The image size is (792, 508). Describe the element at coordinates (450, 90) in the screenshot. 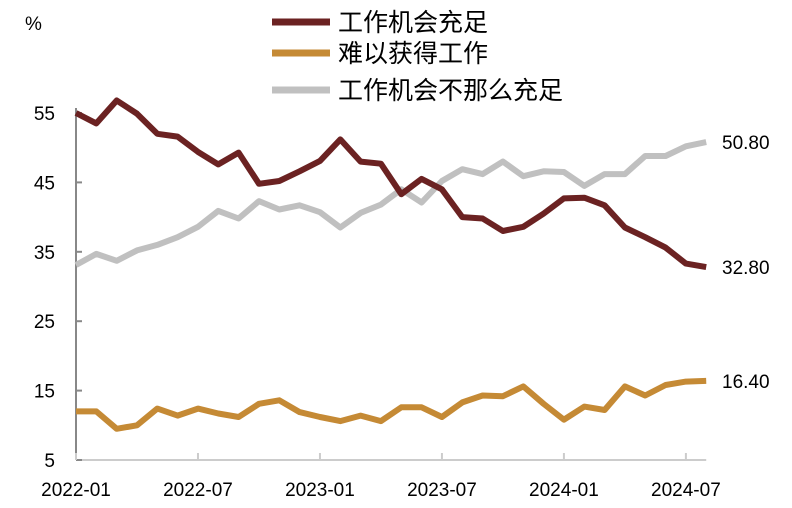

I see `legend-label: 工作机会不那么充足` at that location.